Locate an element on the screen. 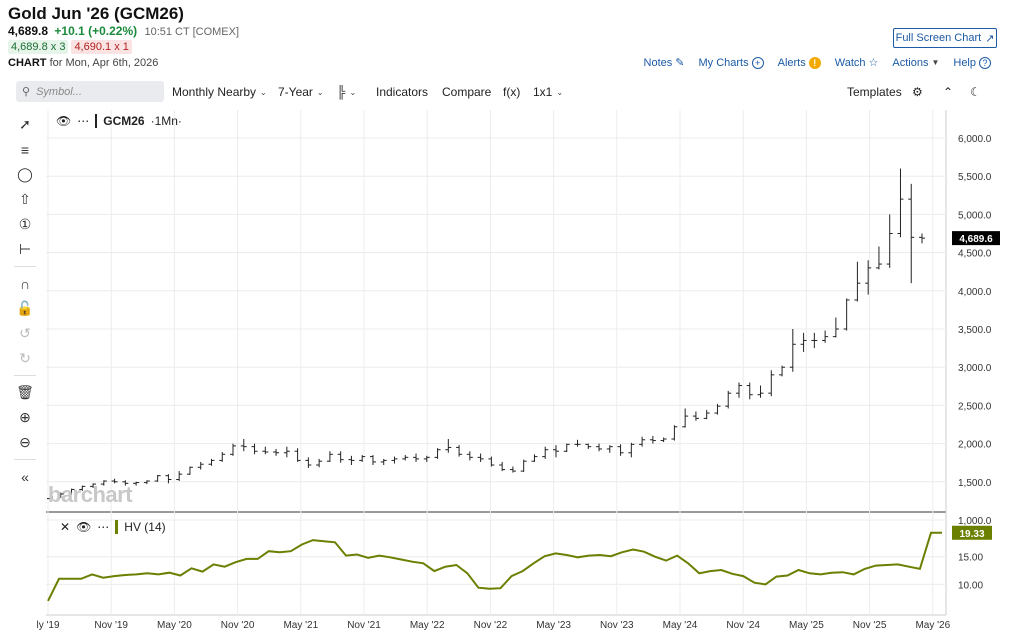 This screenshot has height=638, width=1019. notes-link: Notes ✎ is located at coordinates (664, 63).